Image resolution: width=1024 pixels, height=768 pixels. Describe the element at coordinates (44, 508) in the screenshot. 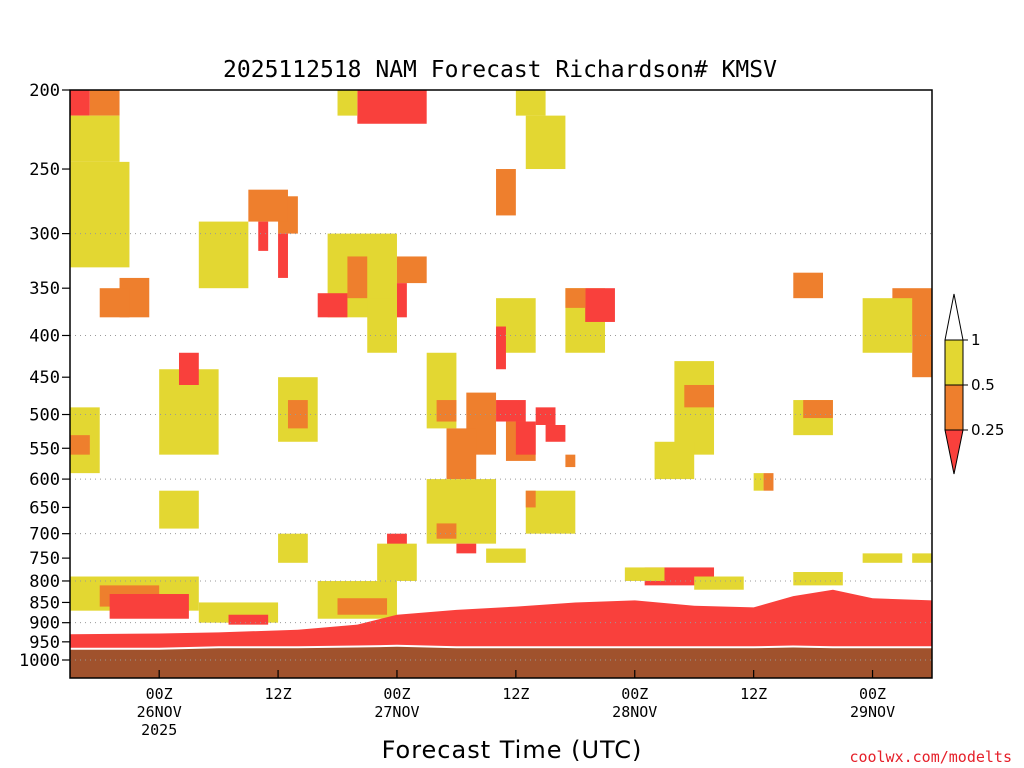

I see `y-tick-label: 650` at that location.